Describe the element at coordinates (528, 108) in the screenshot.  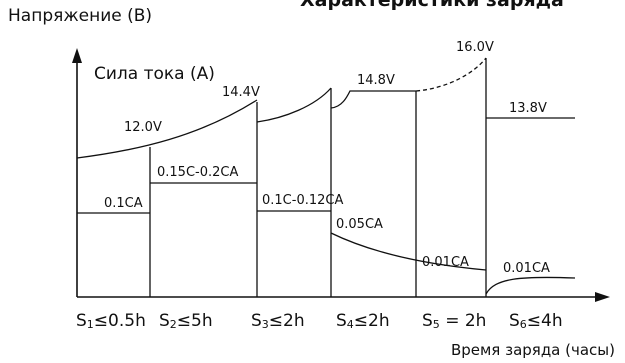
I see `voltage-label-13-8v: 13.8V` at that location.